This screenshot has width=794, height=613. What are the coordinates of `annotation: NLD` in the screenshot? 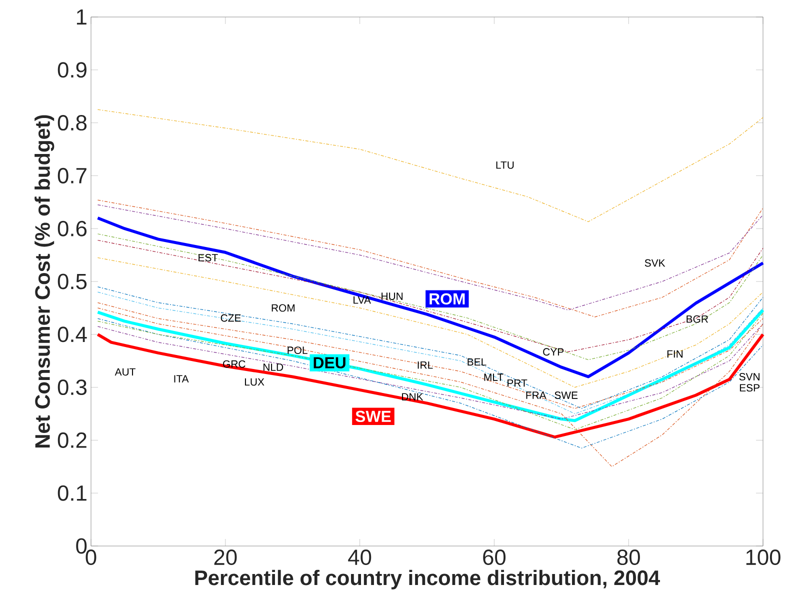 It's located at (274, 367).